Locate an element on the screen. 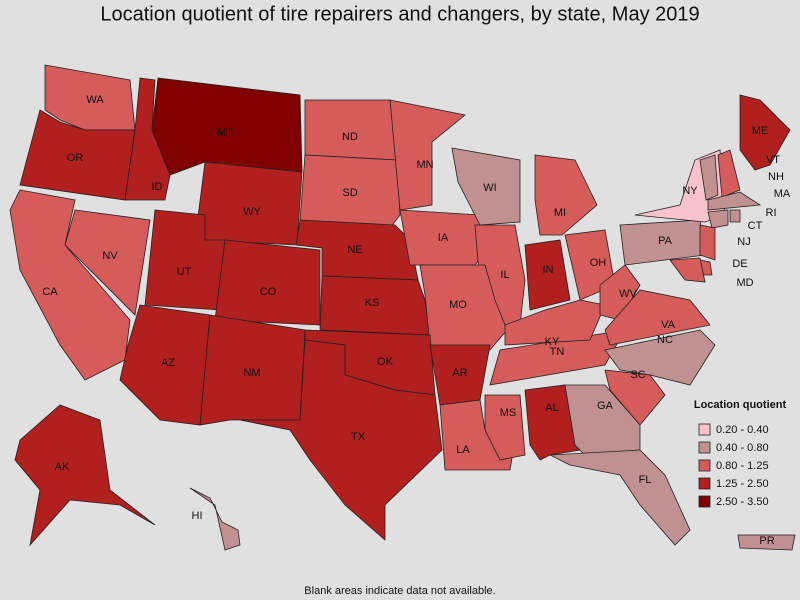  state-label: GA is located at coordinates (605, 406).